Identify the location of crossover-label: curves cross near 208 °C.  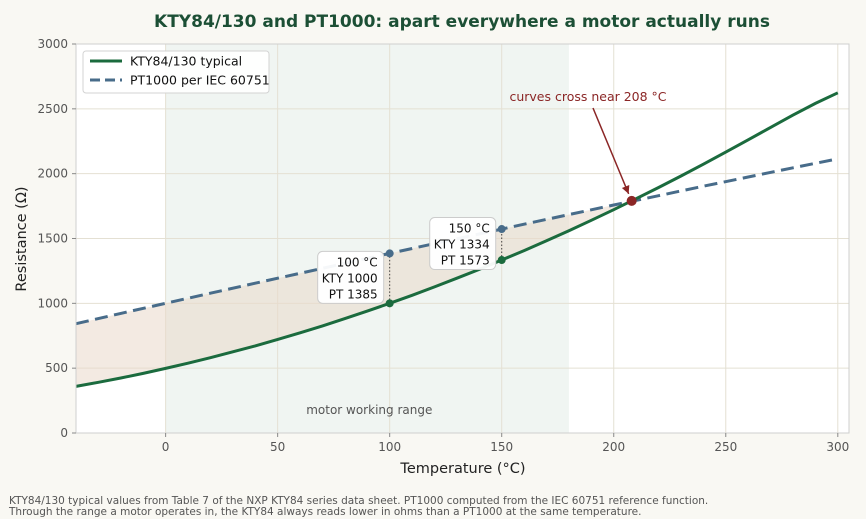
(587, 96).